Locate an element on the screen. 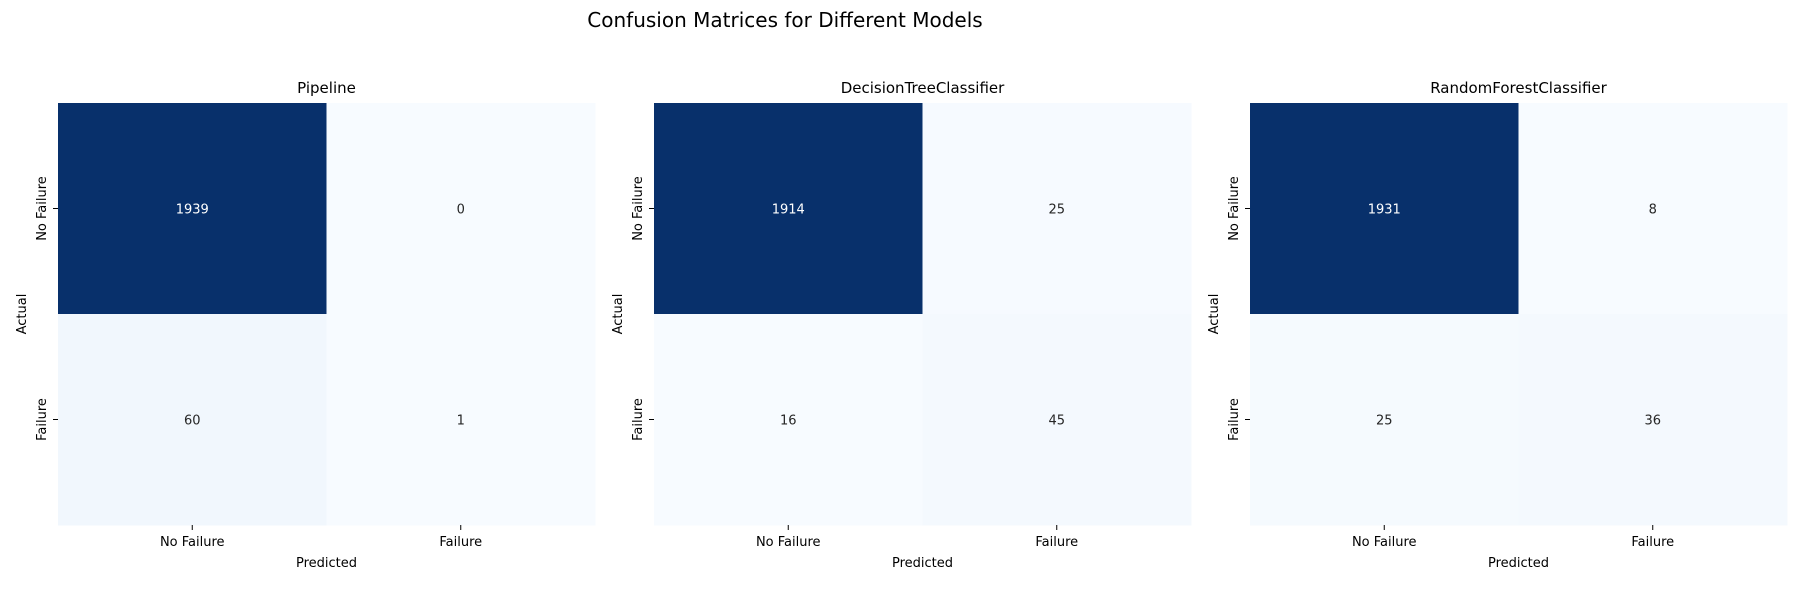 This screenshot has width=1800, height=600. cell-value-label: 1939 is located at coordinates (192, 210).